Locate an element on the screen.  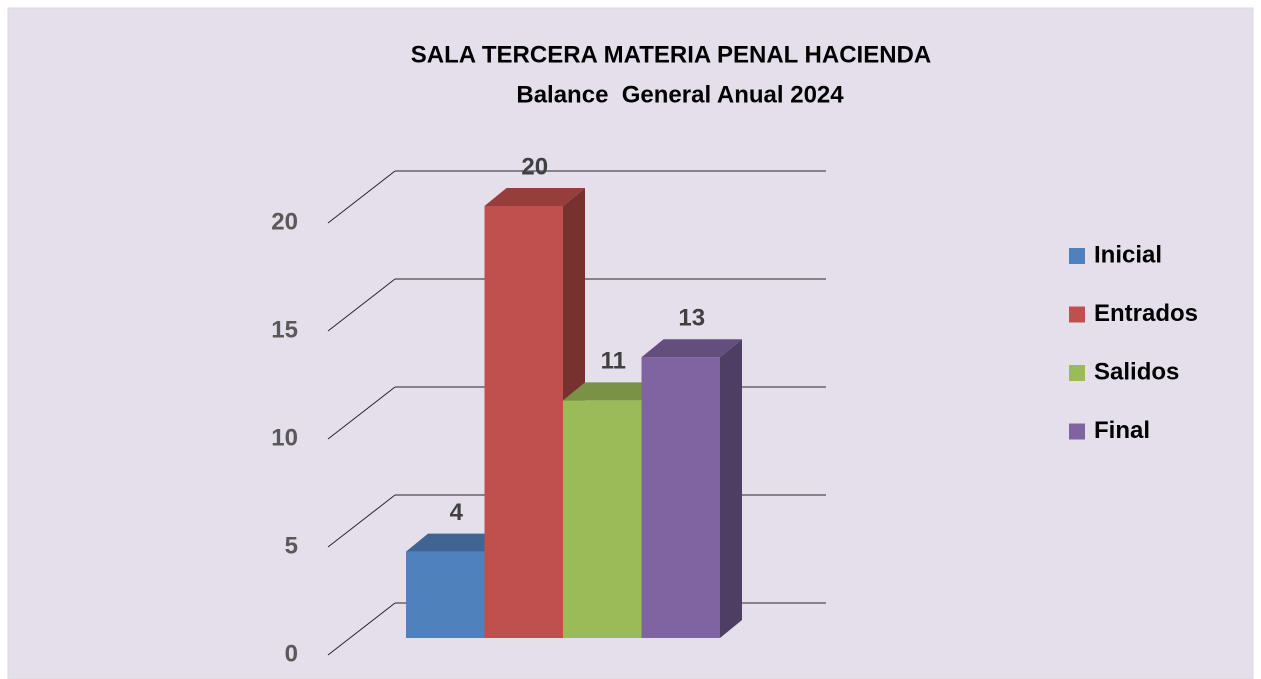
data-label: 20 is located at coordinates (534, 166).